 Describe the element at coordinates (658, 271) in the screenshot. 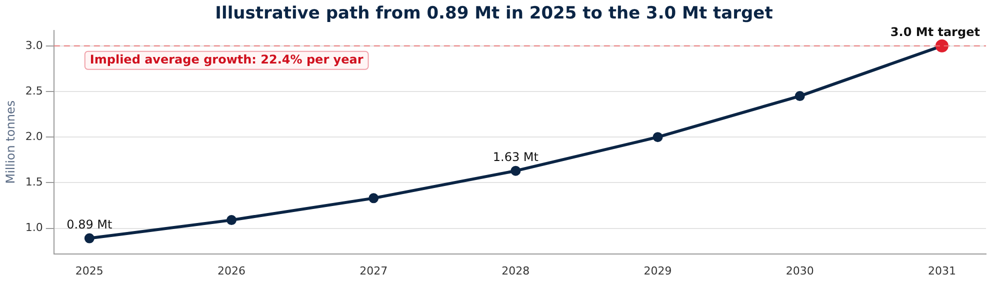

I see `x-tick-label: 2029` at that location.